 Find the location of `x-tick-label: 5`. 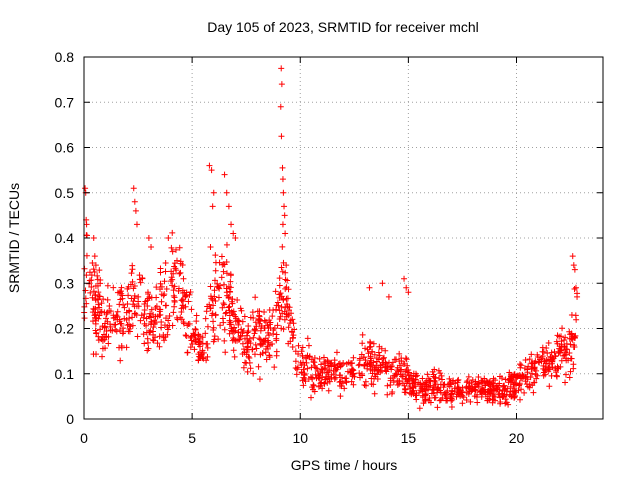

x-tick-label: 5 is located at coordinates (192, 438).